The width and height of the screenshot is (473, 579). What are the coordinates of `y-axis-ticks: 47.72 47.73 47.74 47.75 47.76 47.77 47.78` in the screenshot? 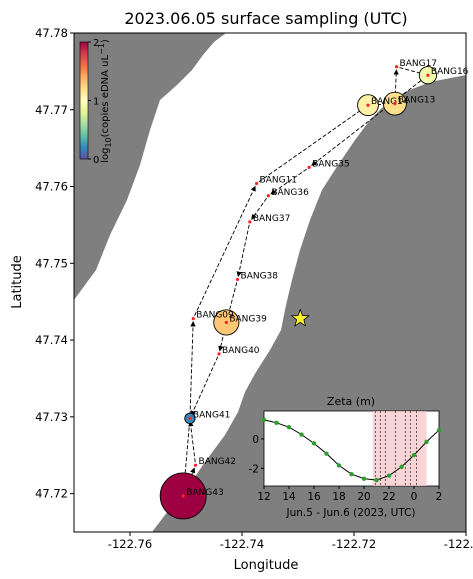 It's located at (54, 263).